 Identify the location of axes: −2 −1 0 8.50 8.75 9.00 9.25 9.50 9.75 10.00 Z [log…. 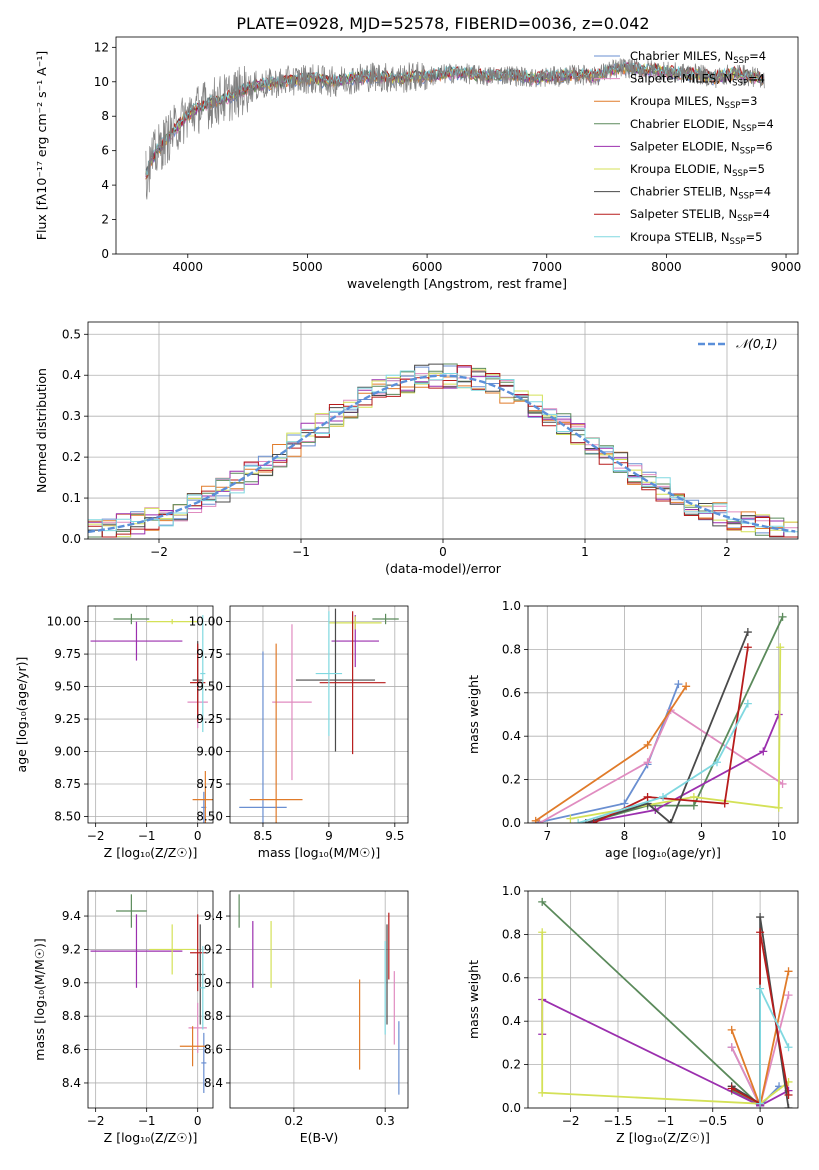
(114, 732).